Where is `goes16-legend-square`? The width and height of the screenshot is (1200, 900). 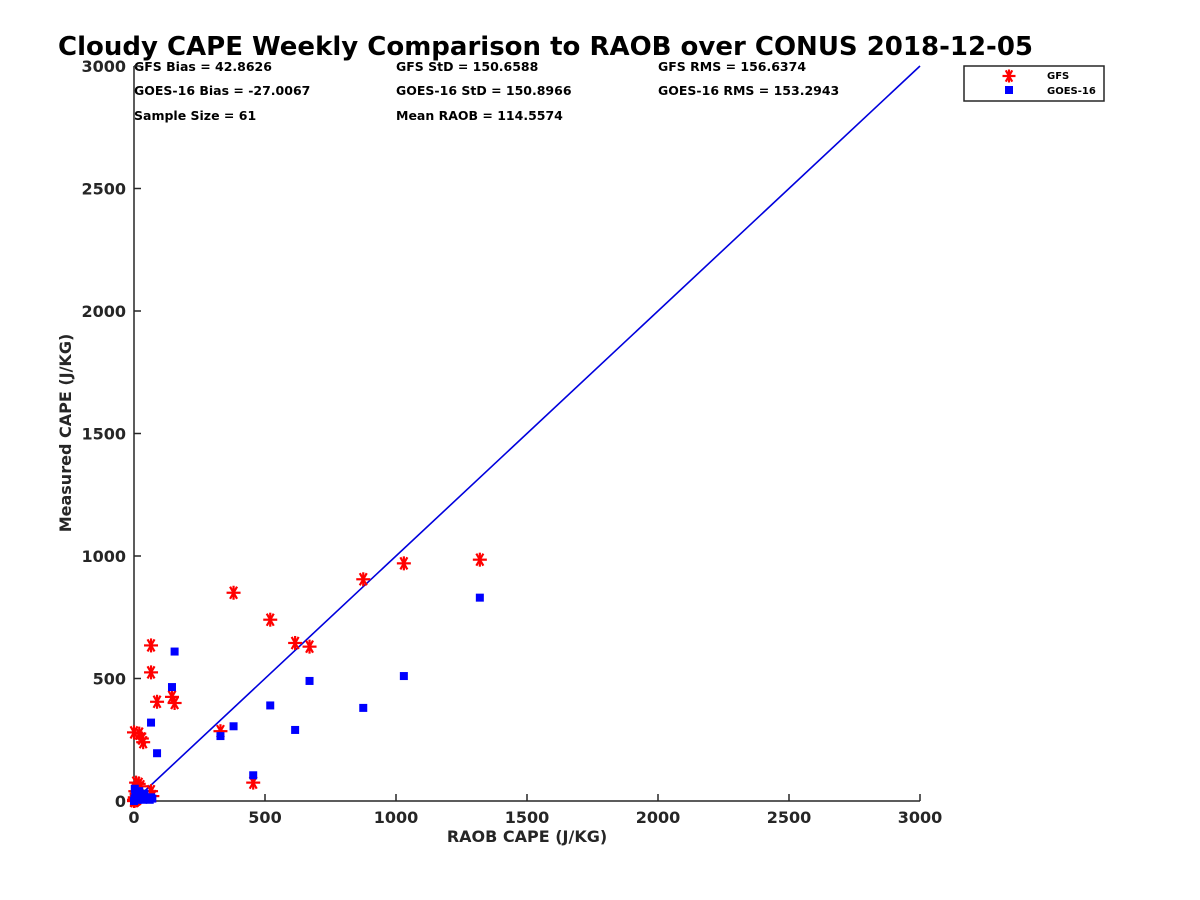 goes16-legend-square is located at coordinates (1009, 90).